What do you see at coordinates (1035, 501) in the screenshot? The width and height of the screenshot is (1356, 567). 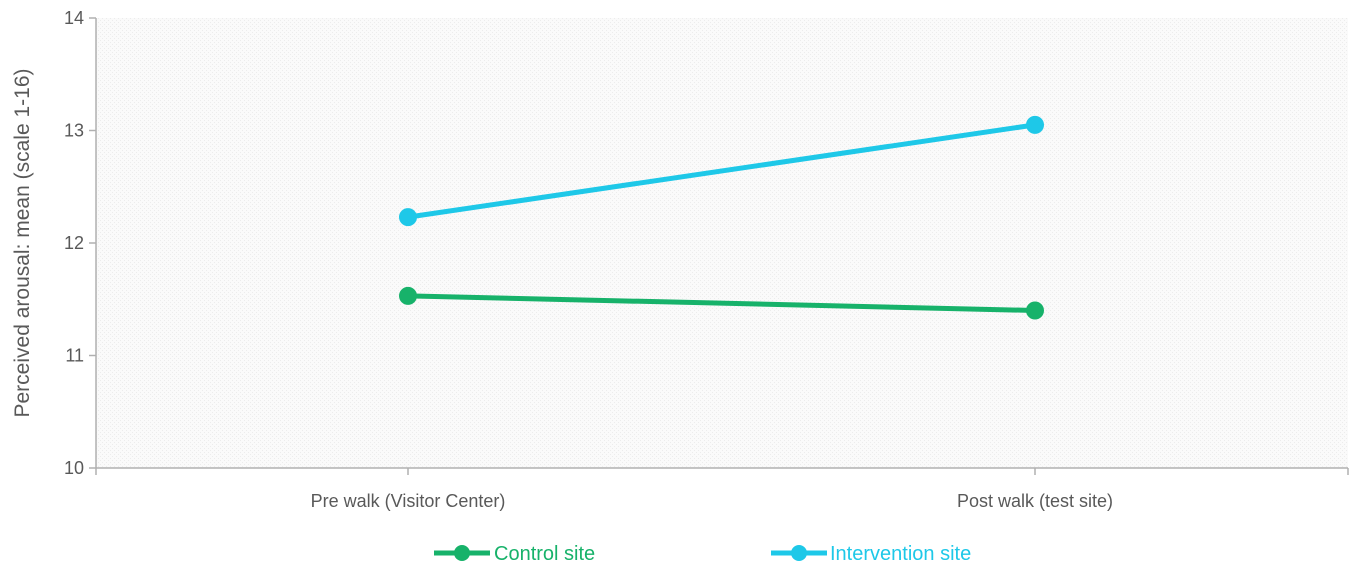 I see `x-tick-label-1: Post walk (test site)` at bounding box center [1035, 501].